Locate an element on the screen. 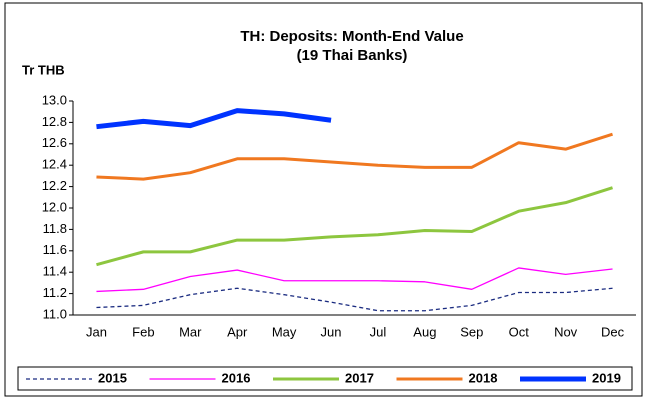 The height and width of the screenshot is (400, 647). y-tick-label: 12.8 is located at coordinates (54, 121).